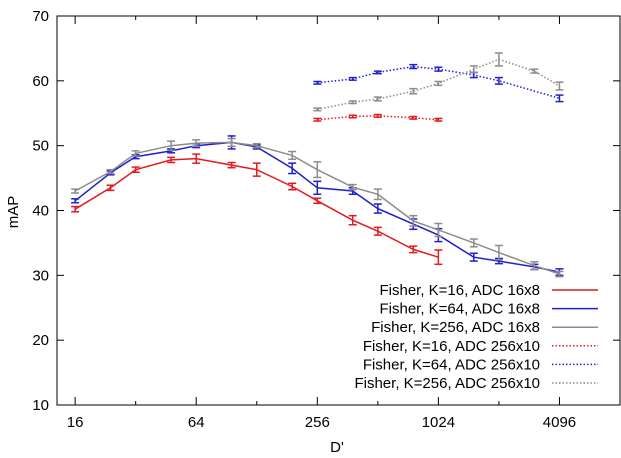 Image resolution: width=621 pixels, height=458 pixels. What do you see at coordinates (559, 422) in the screenshot?
I see `x-tick-label: 4096` at bounding box center [559, 422].